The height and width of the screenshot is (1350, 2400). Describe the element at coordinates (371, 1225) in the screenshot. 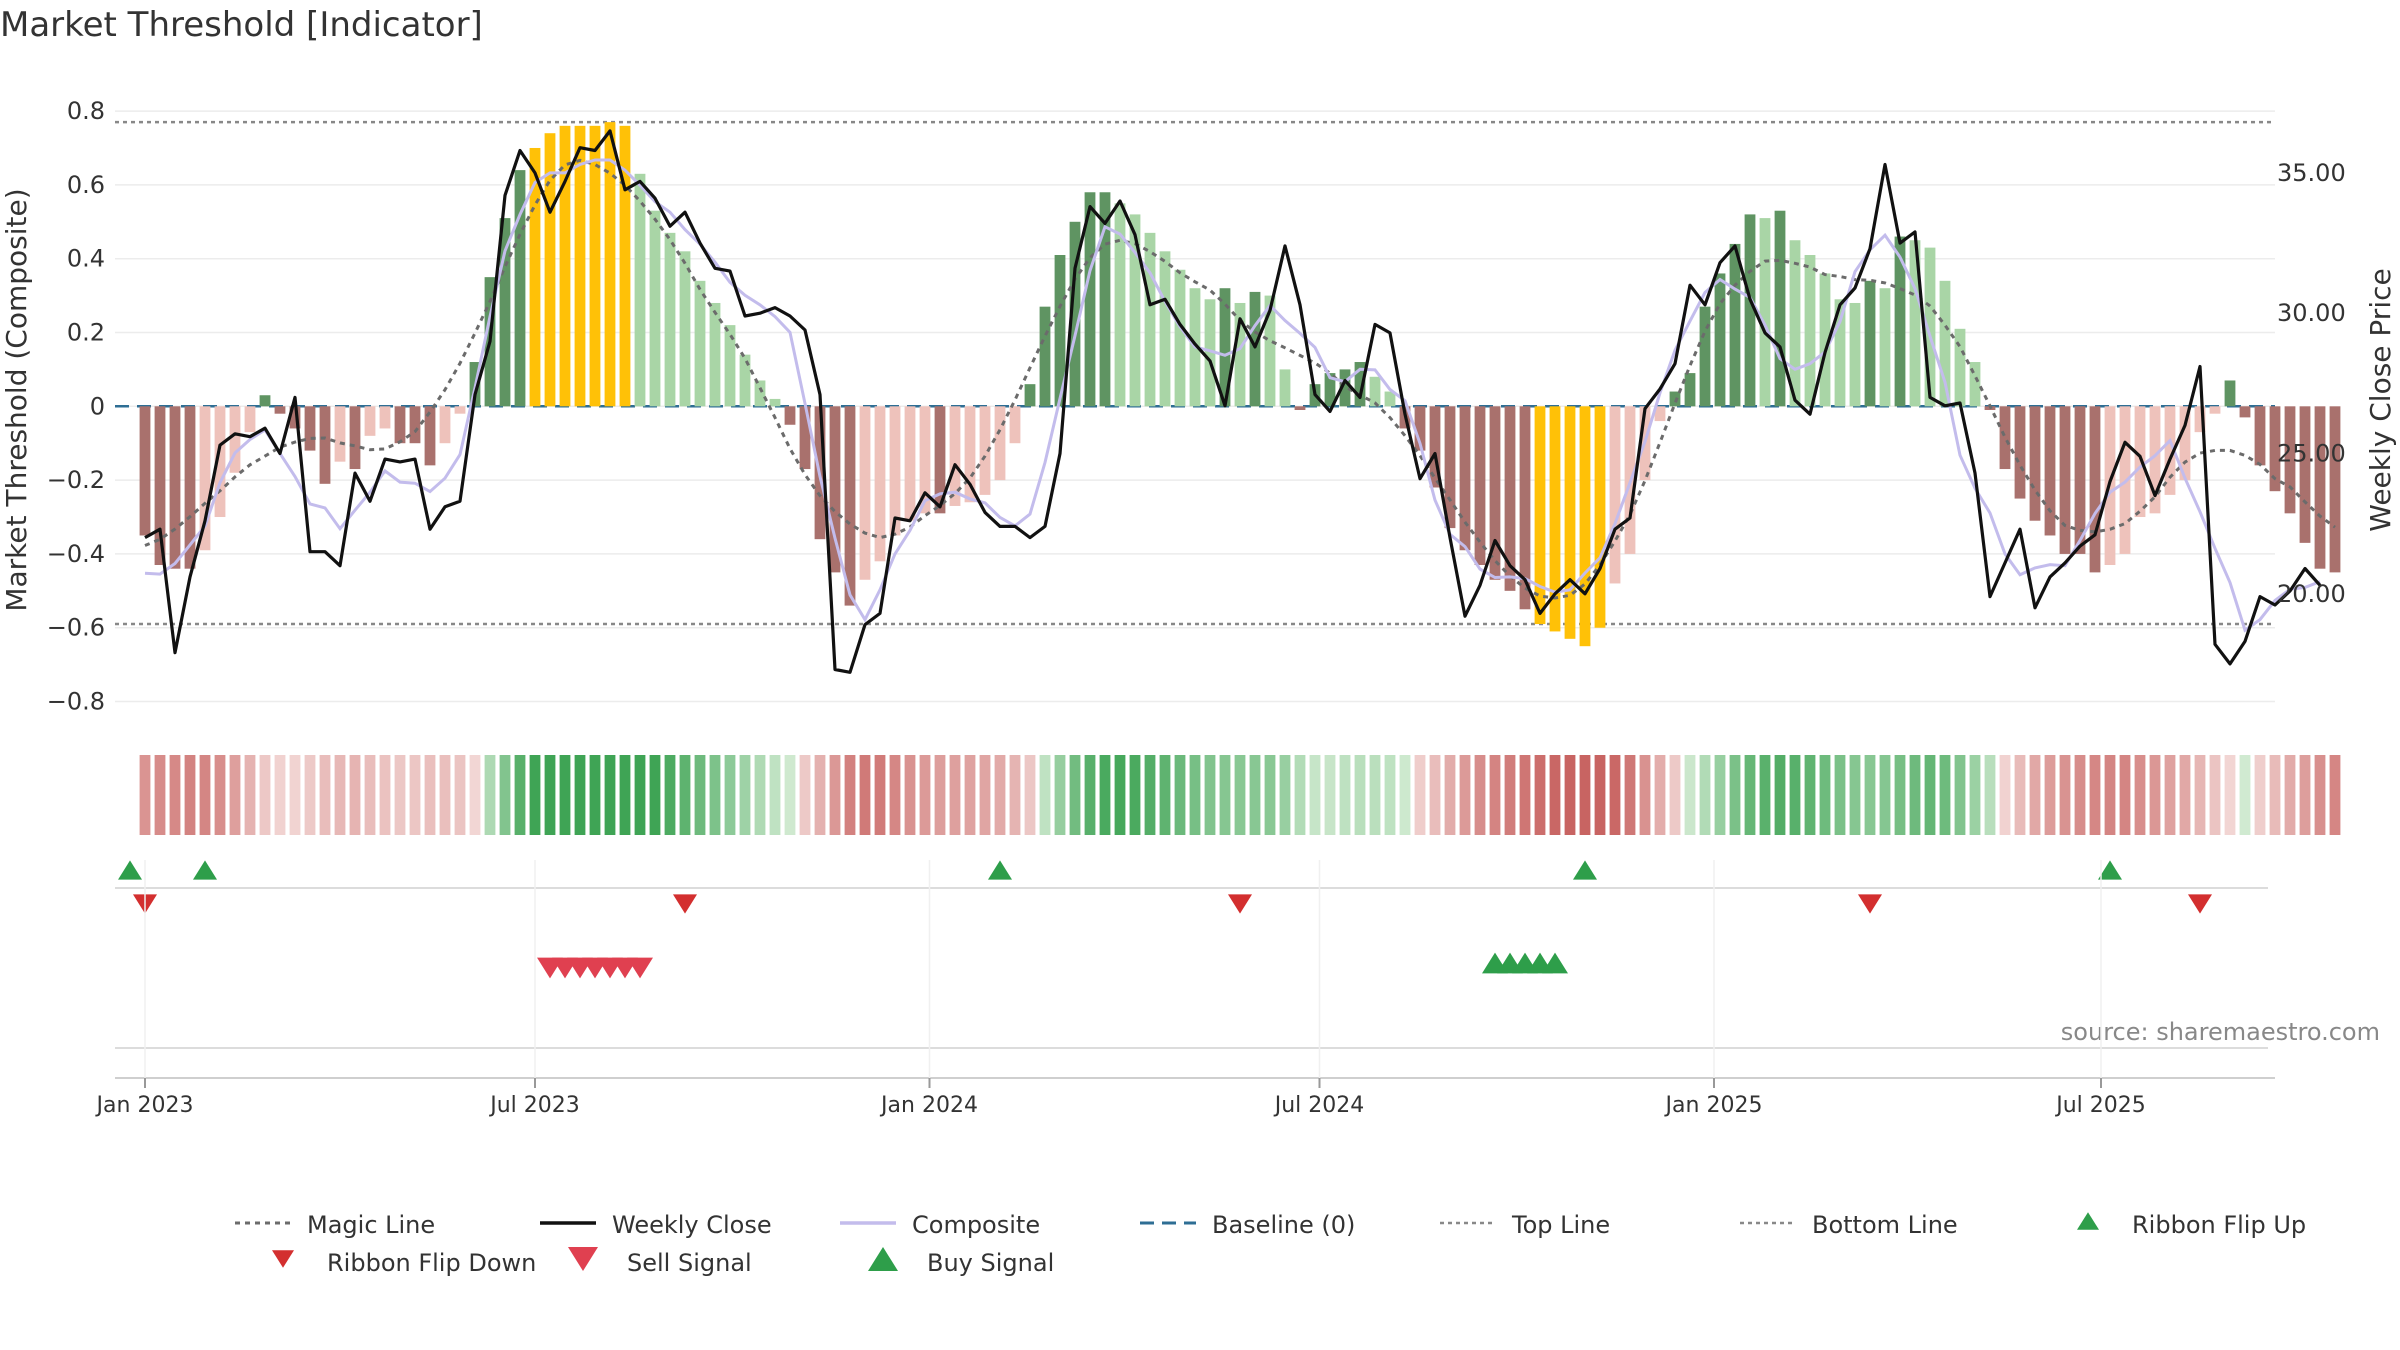

I see `legend-label: Magic Line` at that location.